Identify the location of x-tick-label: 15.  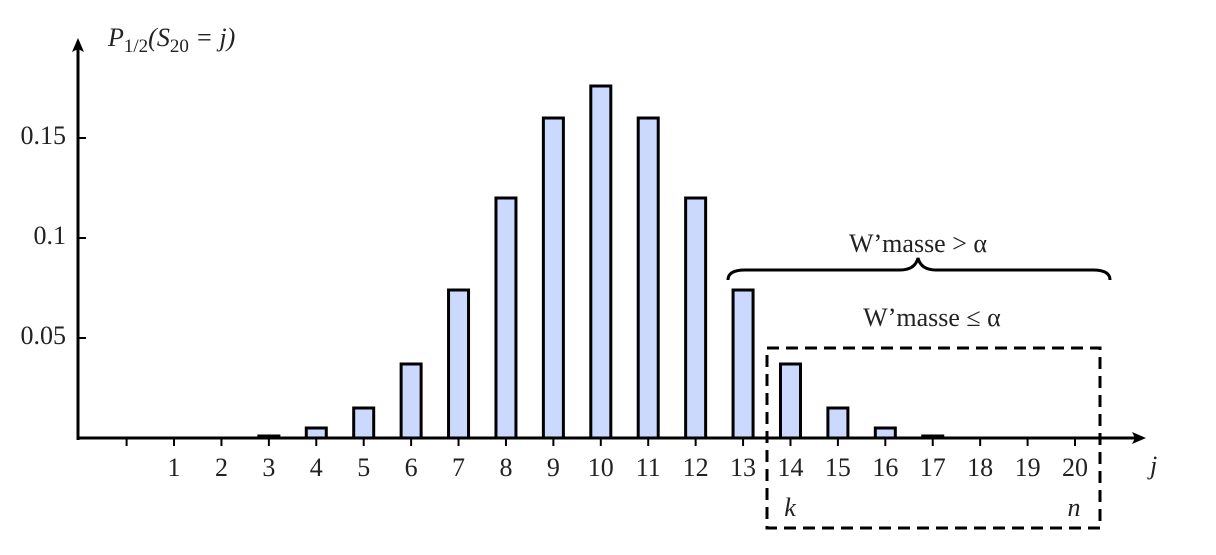
(838, 467).